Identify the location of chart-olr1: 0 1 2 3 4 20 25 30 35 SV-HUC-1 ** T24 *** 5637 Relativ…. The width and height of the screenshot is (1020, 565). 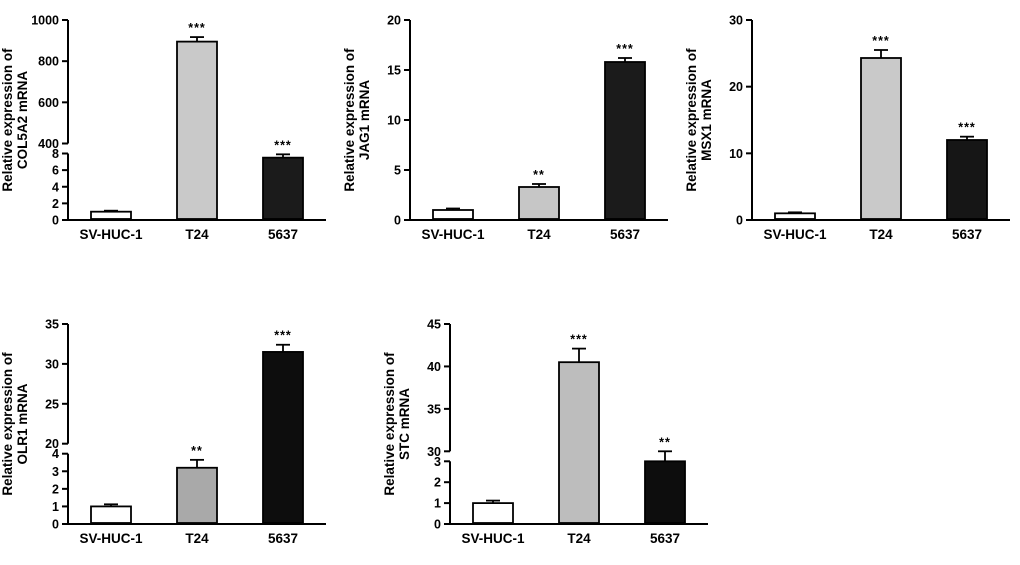
(166, 433).